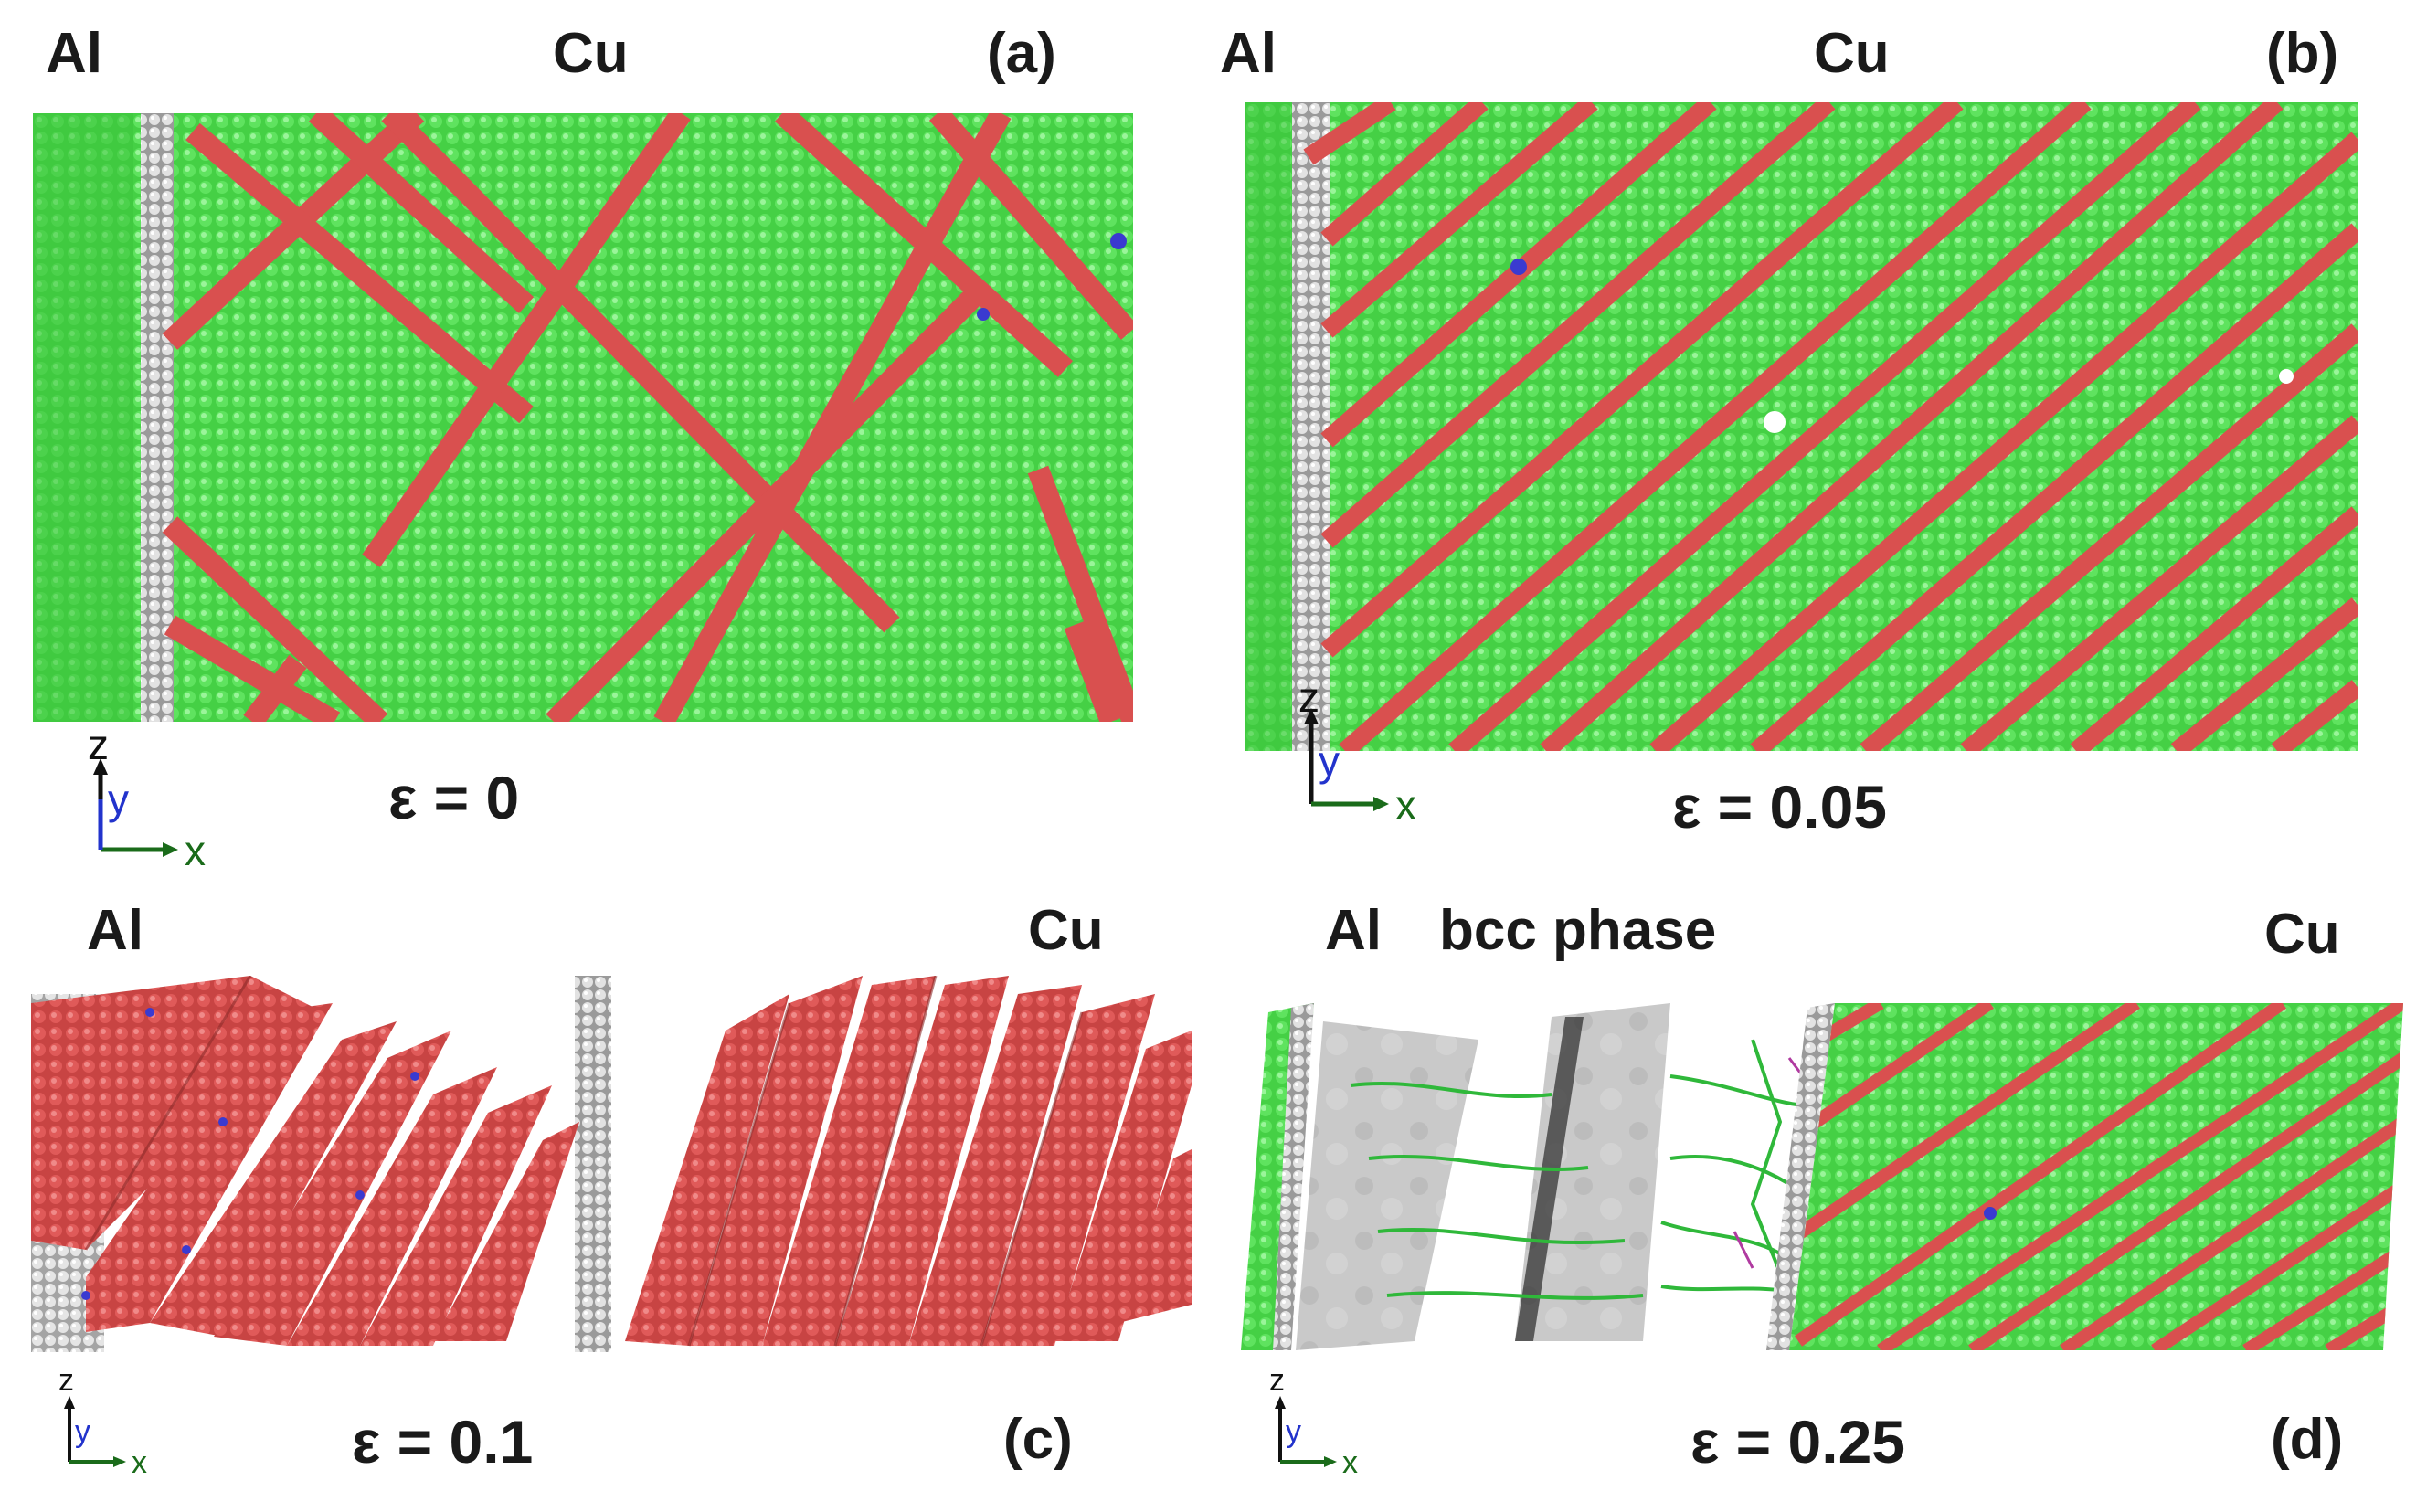 This screenshot has width=2416, height=1512. I want to click on panel-a-axis-z: z, so click(98, 744).